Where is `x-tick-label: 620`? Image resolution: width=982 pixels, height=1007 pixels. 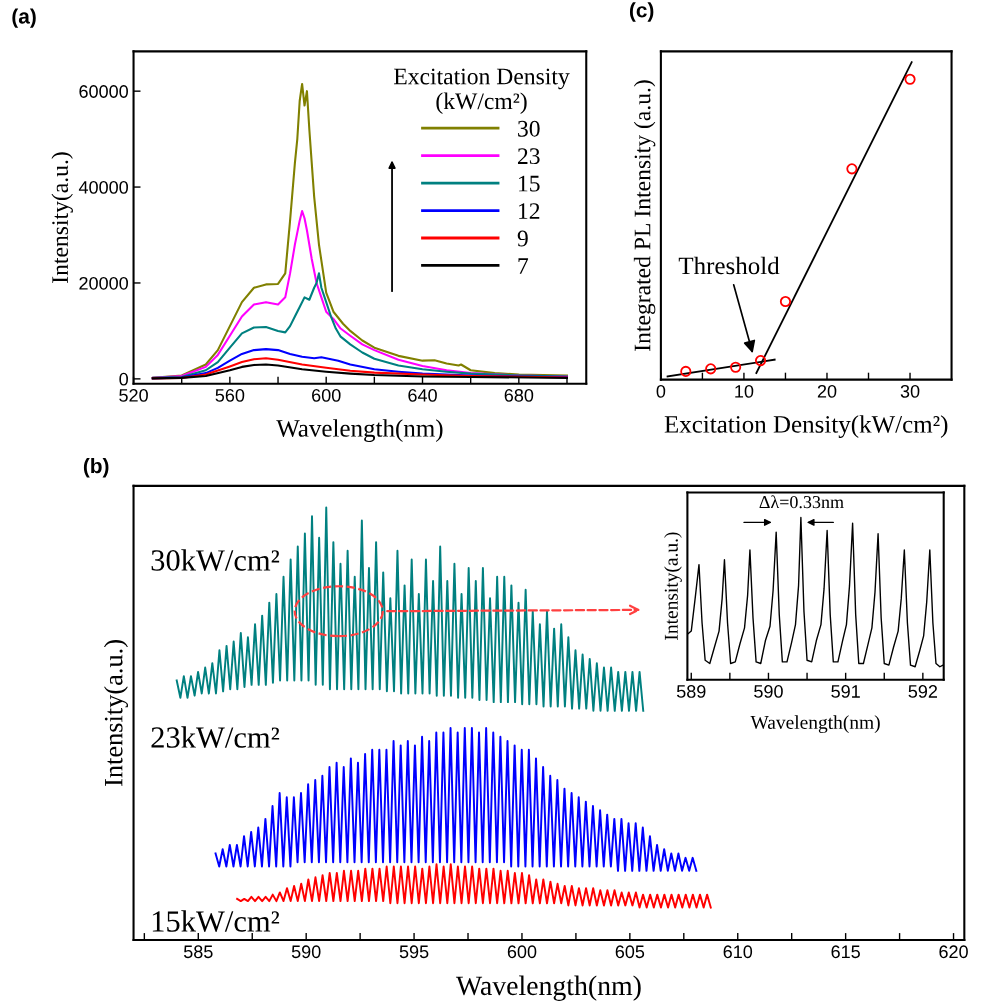 x-tick-label: 620 is located at coordinates (953, 952).